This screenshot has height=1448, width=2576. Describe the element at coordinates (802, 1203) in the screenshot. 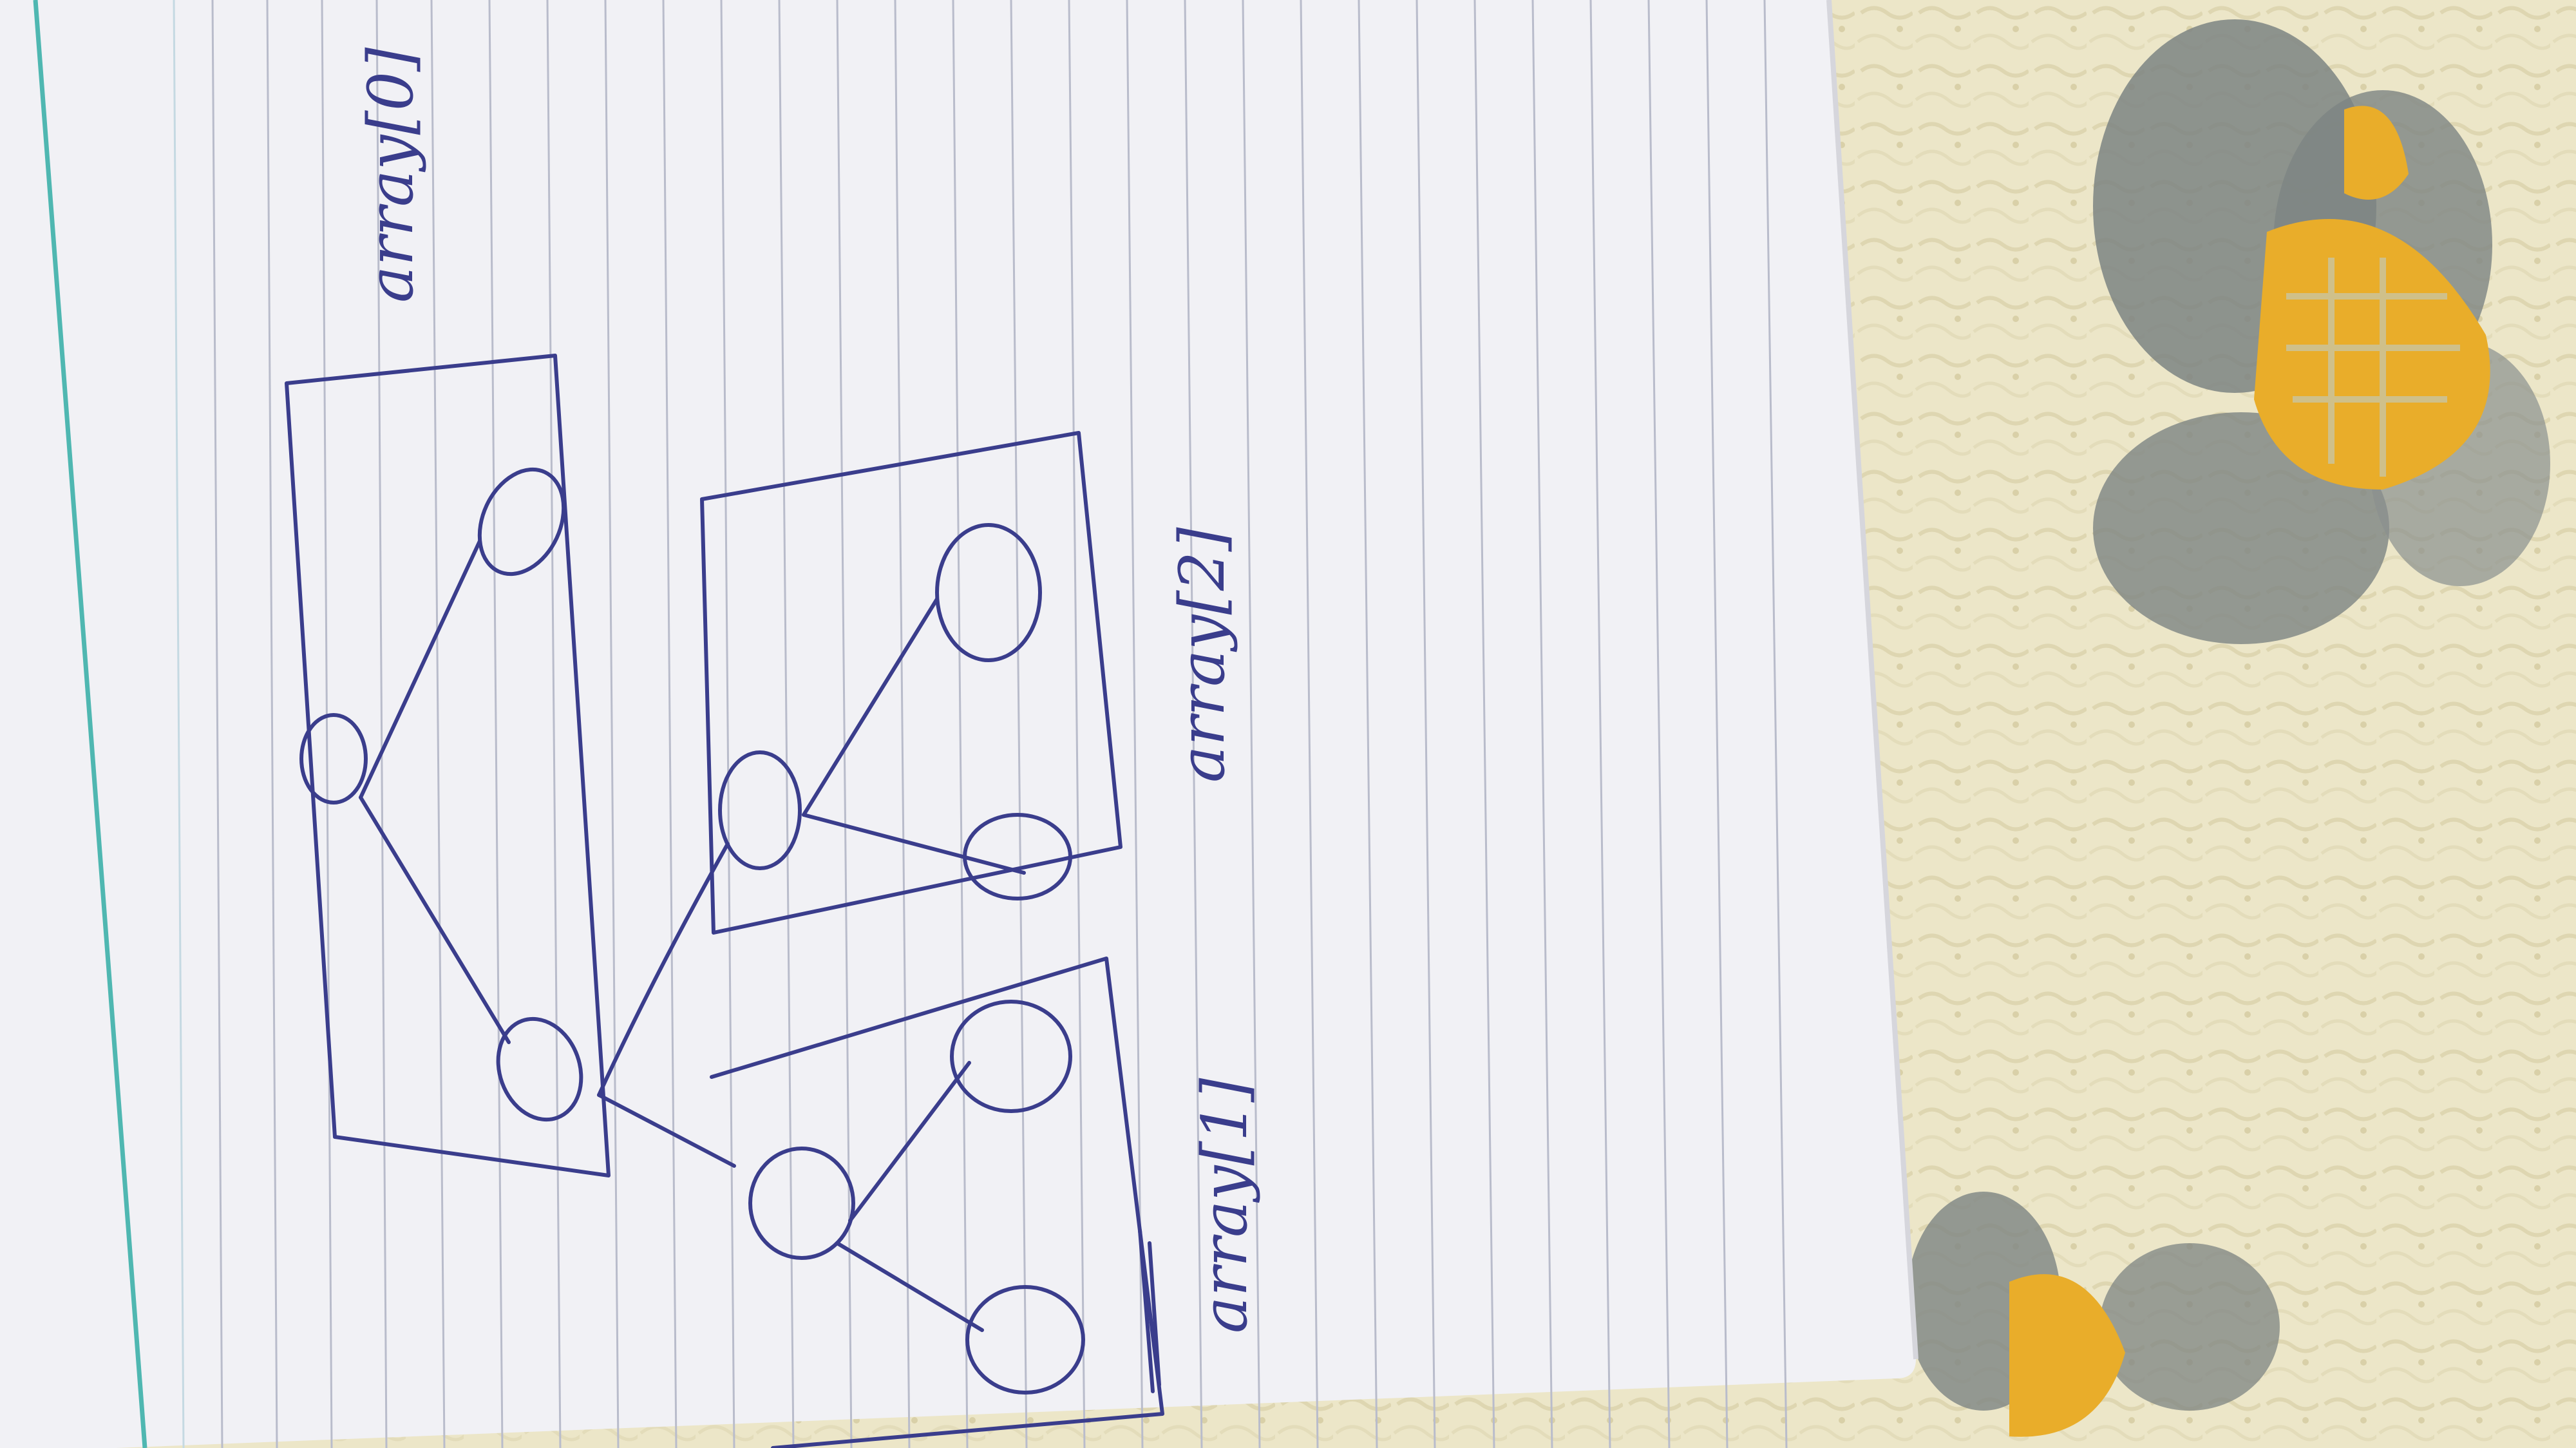

I see `node-1-left` at that location.